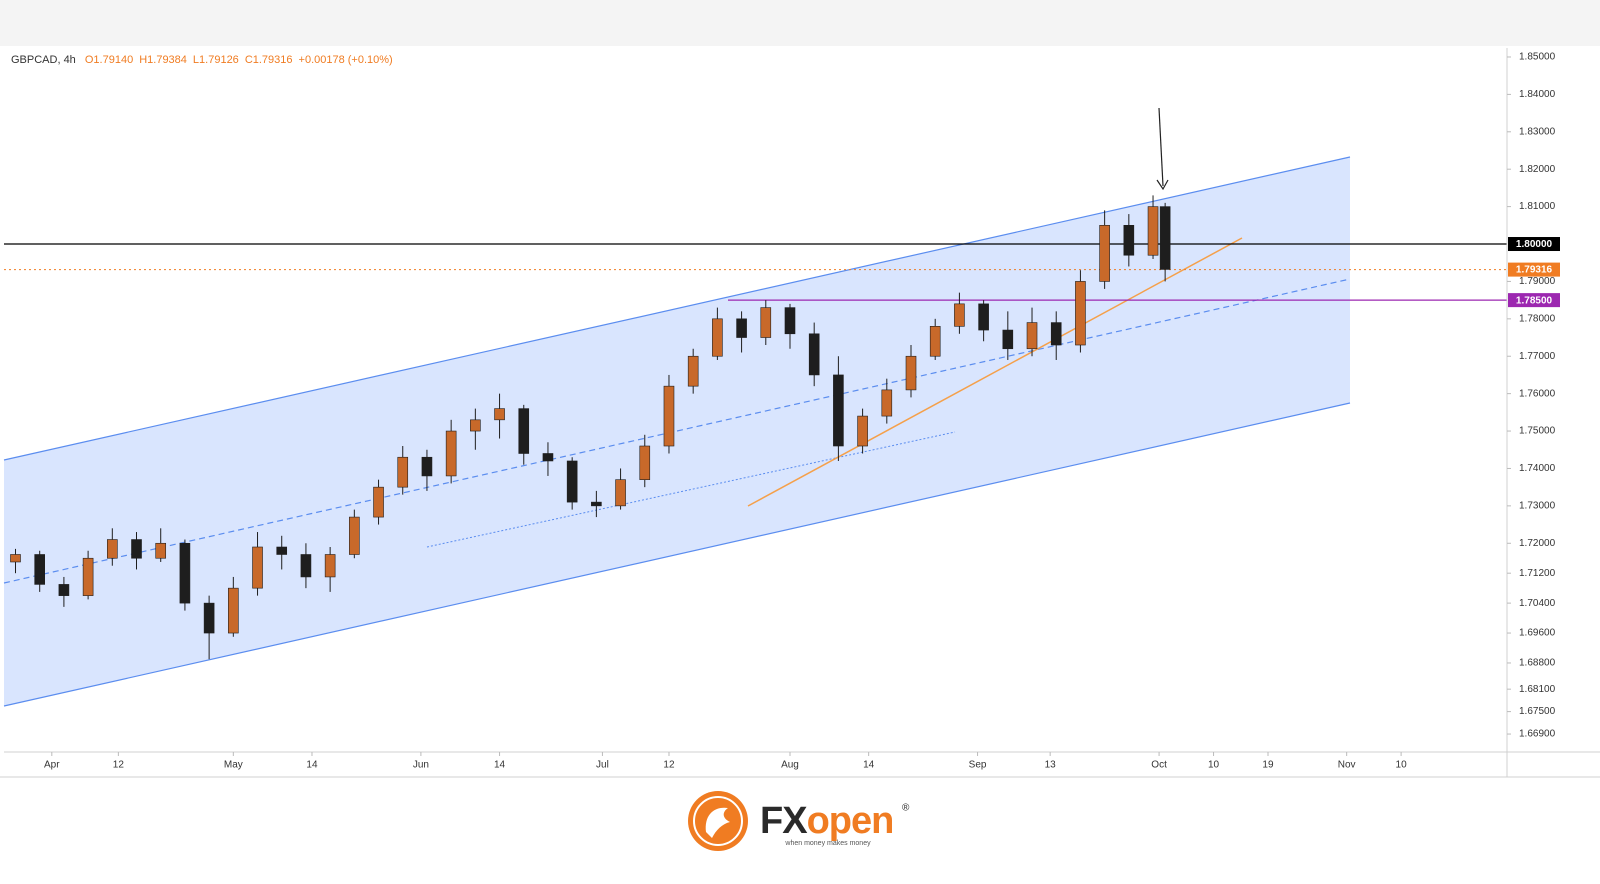 This screenshot has height=884, width=1600. Describe the element at coordinates (1537, 711) in the screenshot. I see `y-tick-label: 1.67500` at that location.